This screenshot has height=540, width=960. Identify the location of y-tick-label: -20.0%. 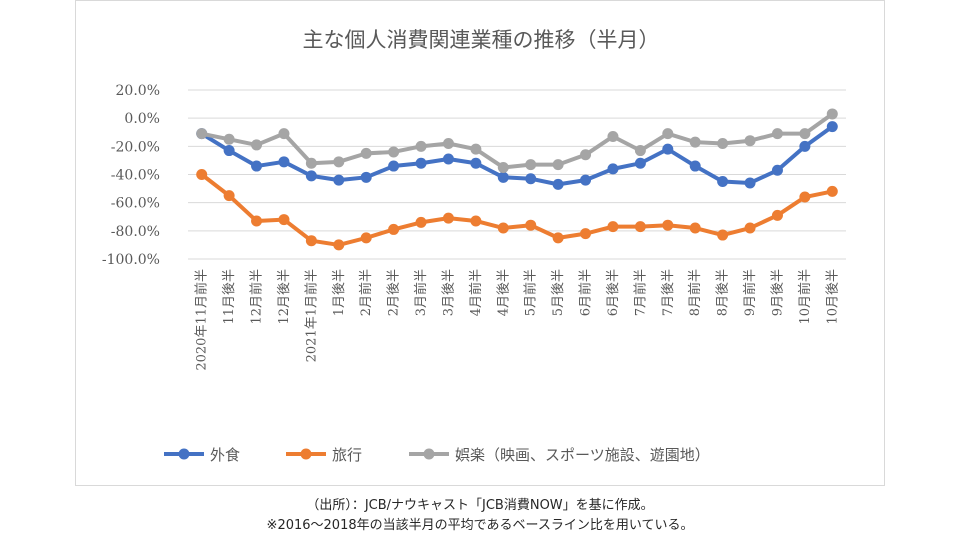
(135, 147).